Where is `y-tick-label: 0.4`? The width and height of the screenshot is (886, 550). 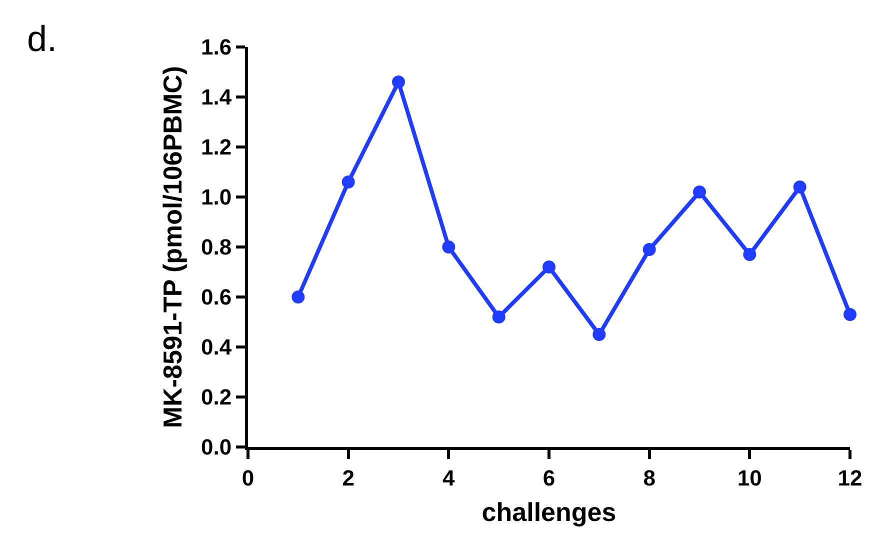
y-tick-label: 0.4 is located at coordinates (216, 347).